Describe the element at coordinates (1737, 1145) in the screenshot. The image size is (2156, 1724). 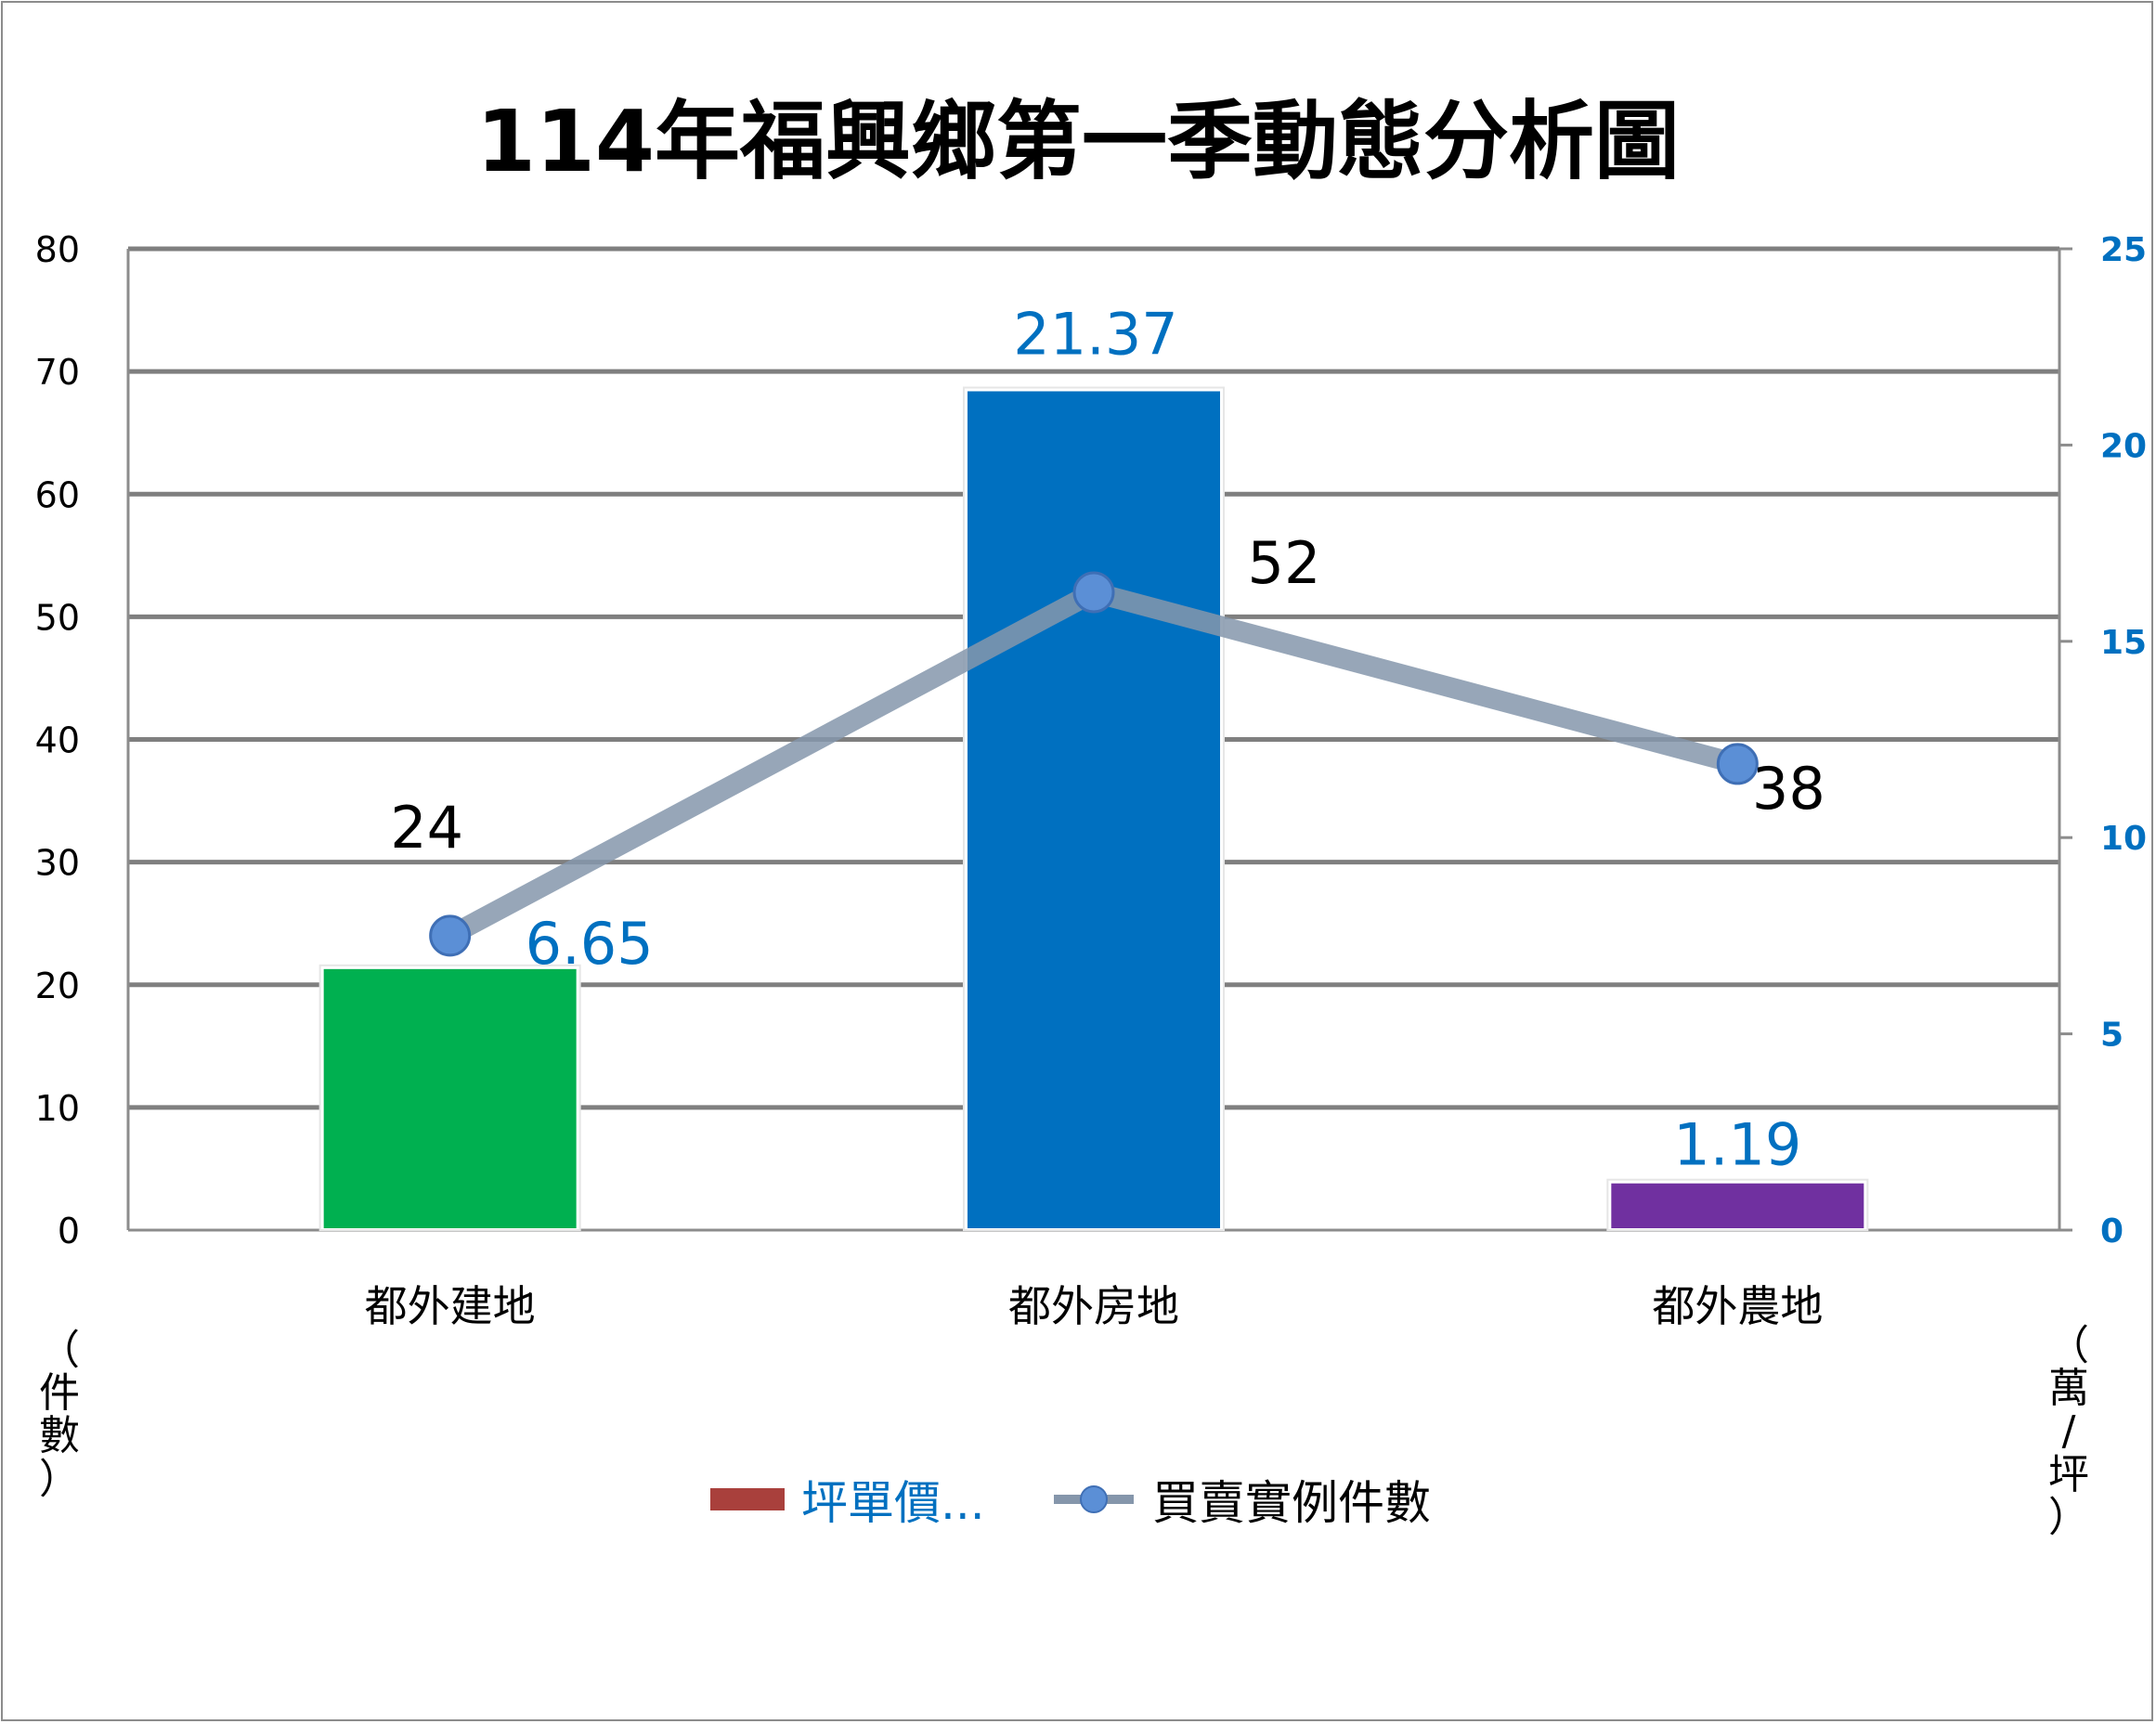
I see `bar-value-label: 1.19` at that location.